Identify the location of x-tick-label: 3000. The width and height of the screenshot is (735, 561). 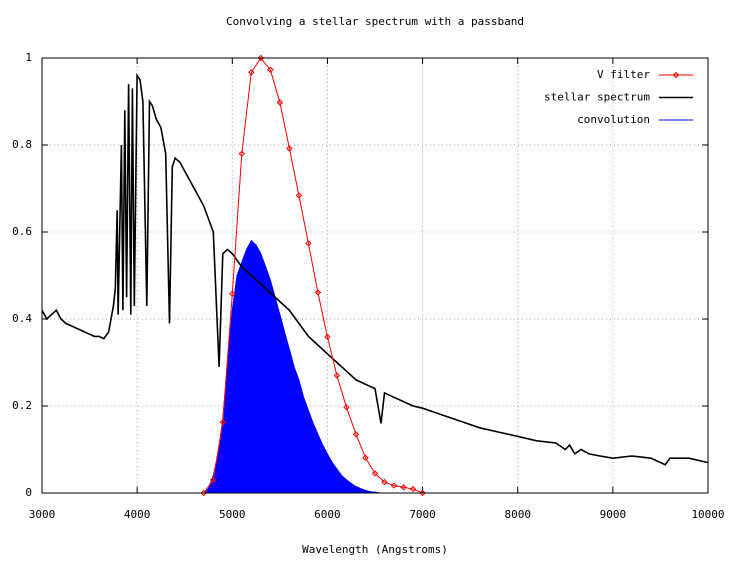
(42, 514).